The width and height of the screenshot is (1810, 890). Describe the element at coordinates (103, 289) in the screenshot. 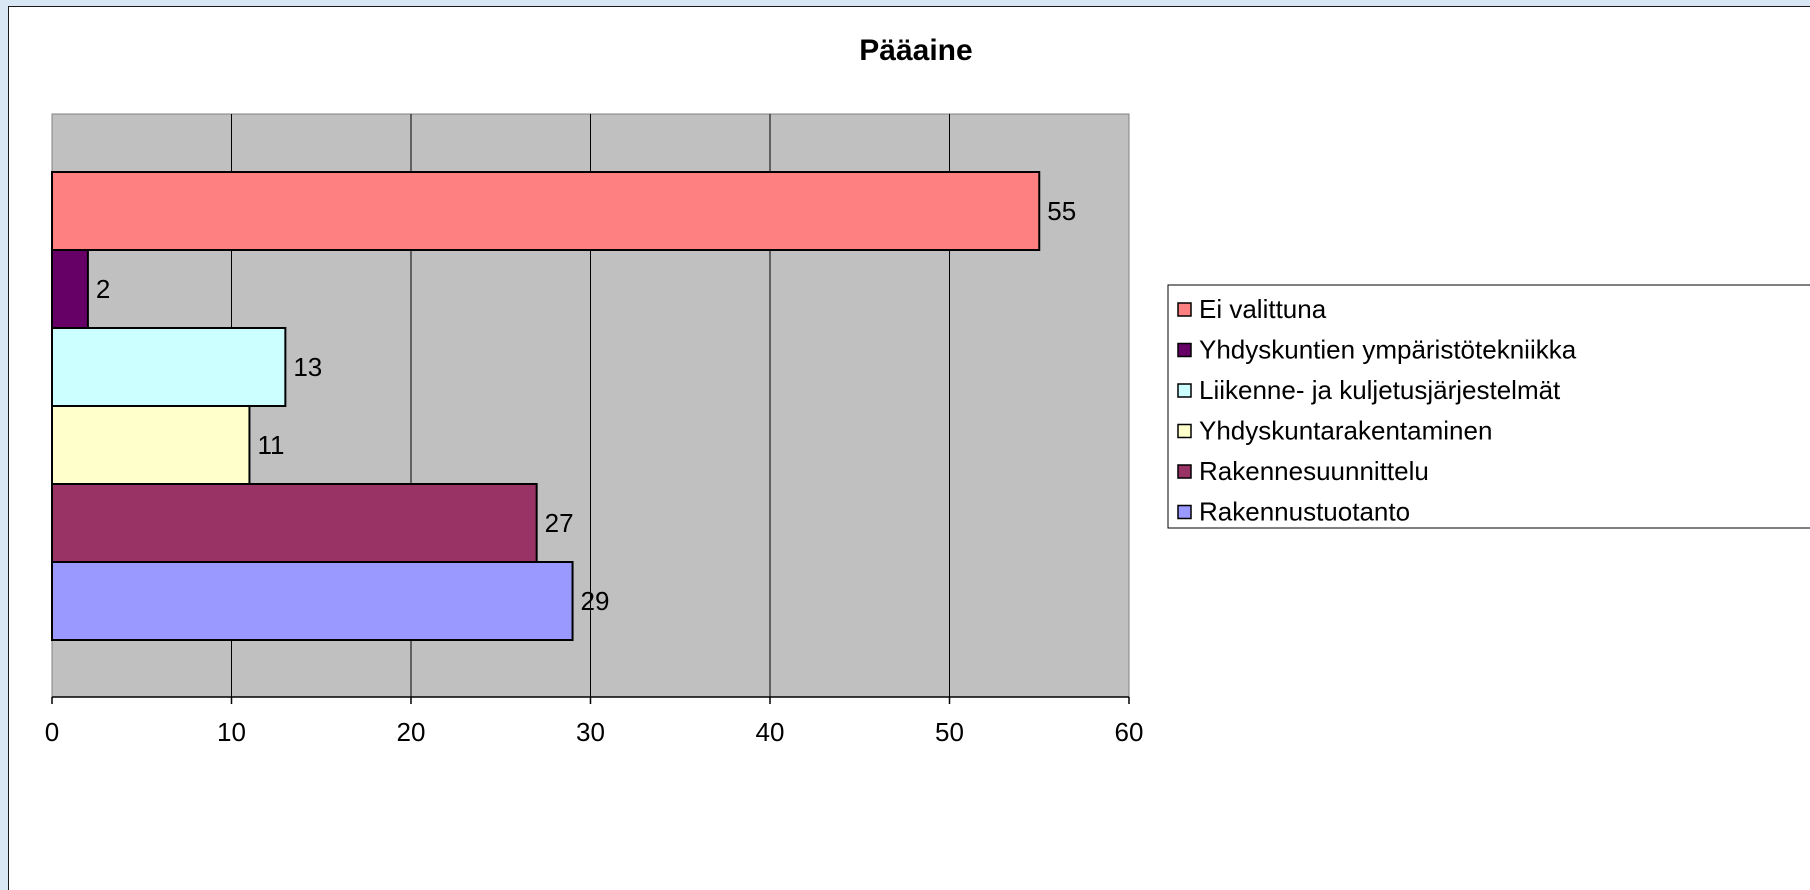

I see `data-label: 2` at that location.